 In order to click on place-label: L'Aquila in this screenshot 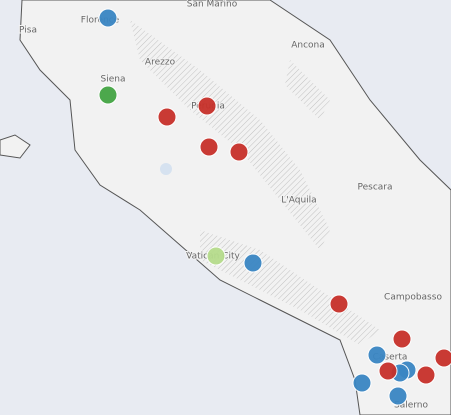, I will do `click(298, 201)`.